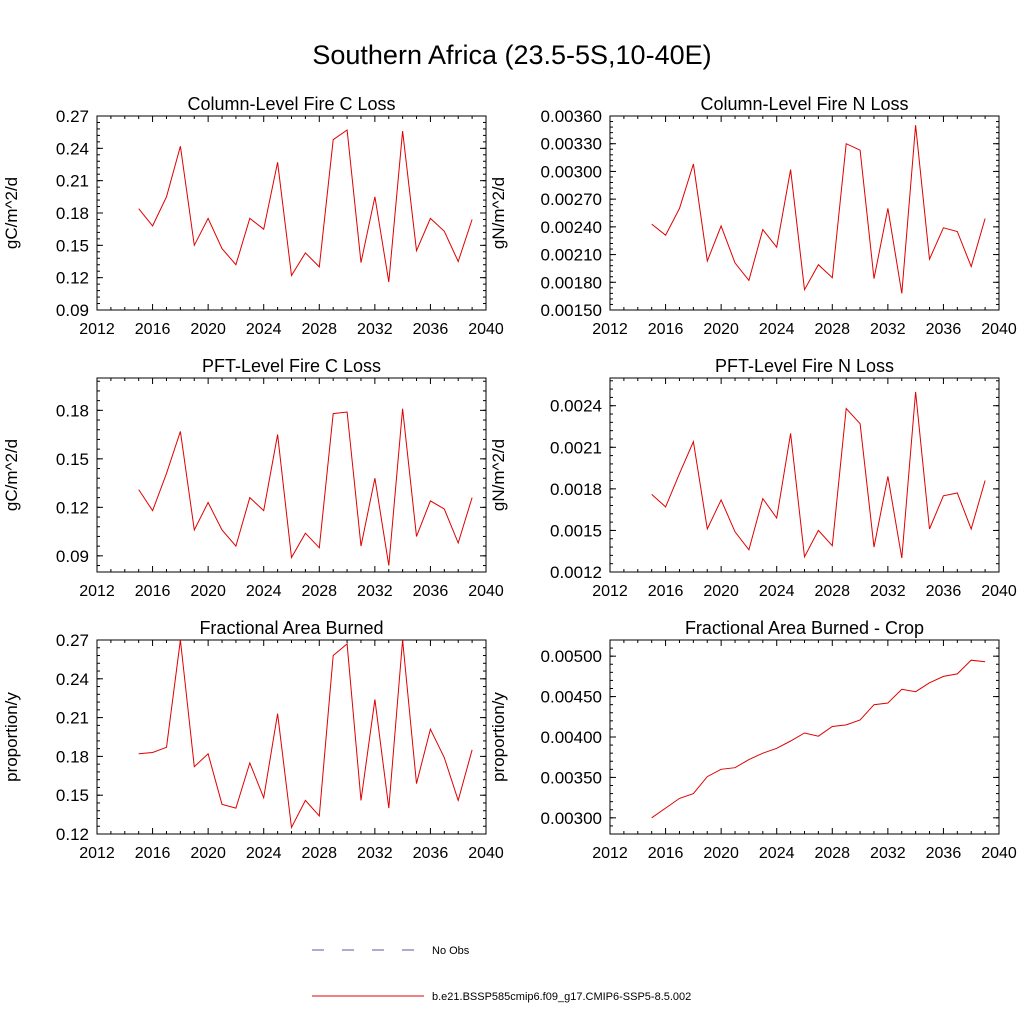 The height and width of the screenshot is (1024, 1024). Describe the element at coordinates (451, 951) in the screenshot. I see `legend-label: No Obs` at that location.